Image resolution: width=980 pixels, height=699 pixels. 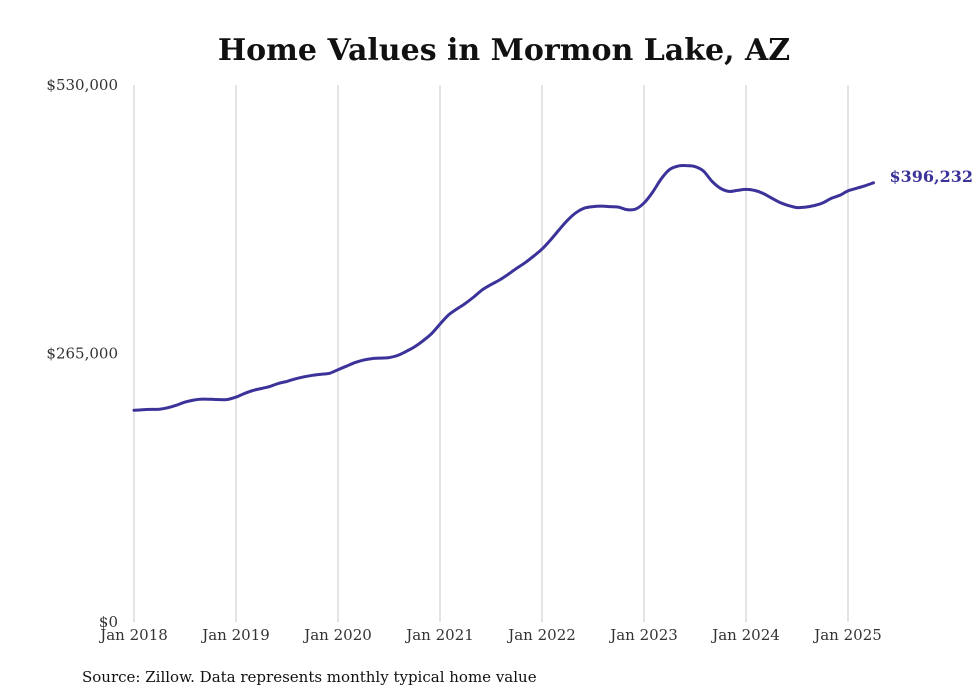 What do you see at coordinates (932, 176) in the screenshot?
I see `end-value-label: $396,232` at bounding box center [932, 176].